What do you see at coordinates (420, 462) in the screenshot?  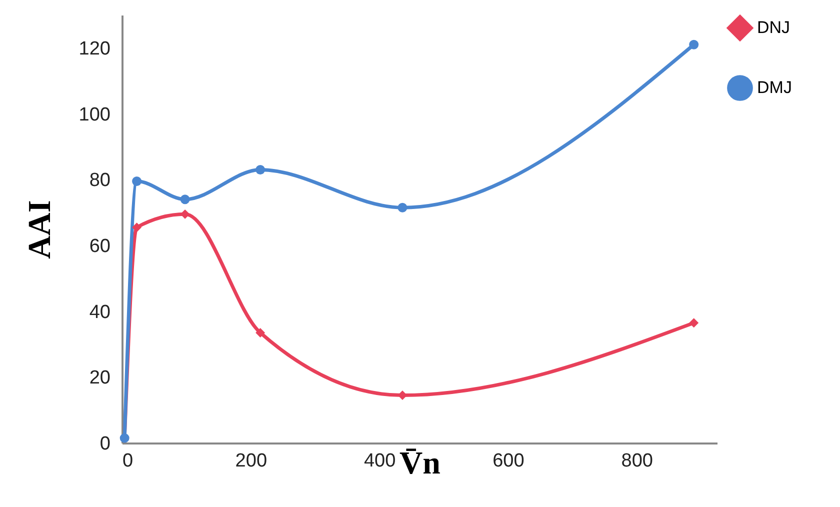 I see `x-axis-title: V̄n` at bounding box center [420, 462].